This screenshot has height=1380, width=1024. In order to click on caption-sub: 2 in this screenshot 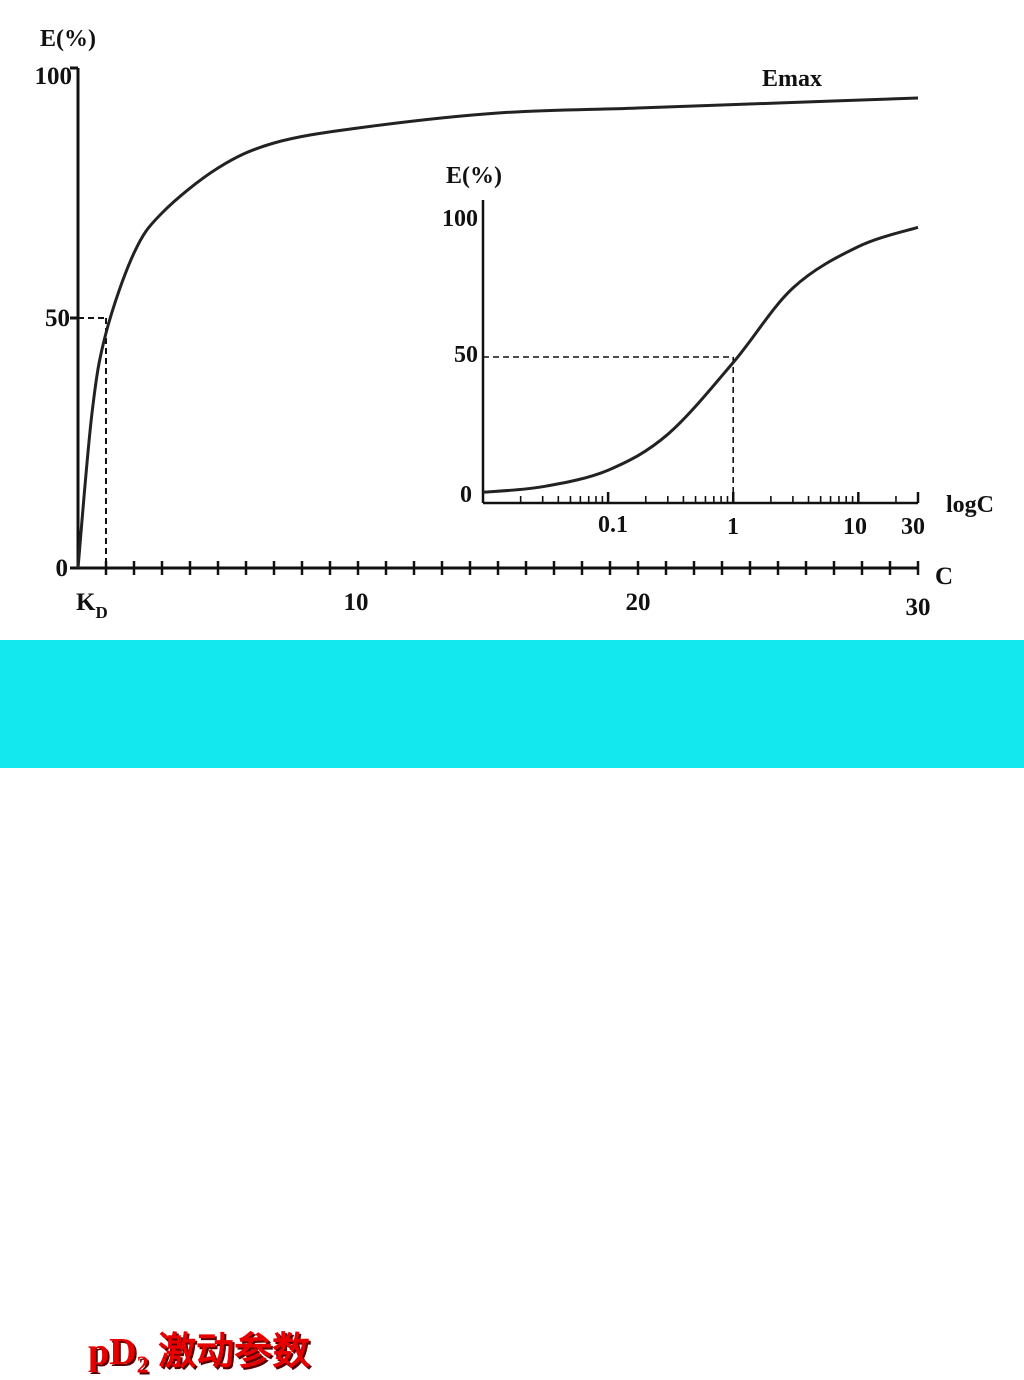, I will do `click(142, 1365)`.